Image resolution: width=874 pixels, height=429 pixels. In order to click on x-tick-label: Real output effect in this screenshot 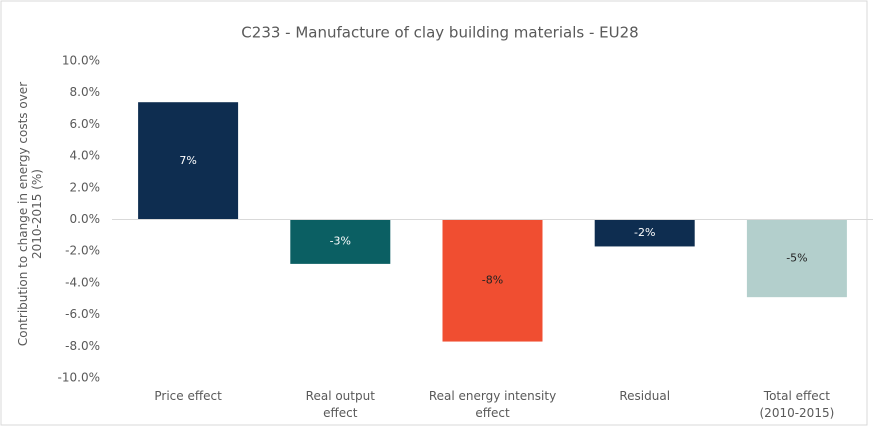, I will do `click(340, 404)`.